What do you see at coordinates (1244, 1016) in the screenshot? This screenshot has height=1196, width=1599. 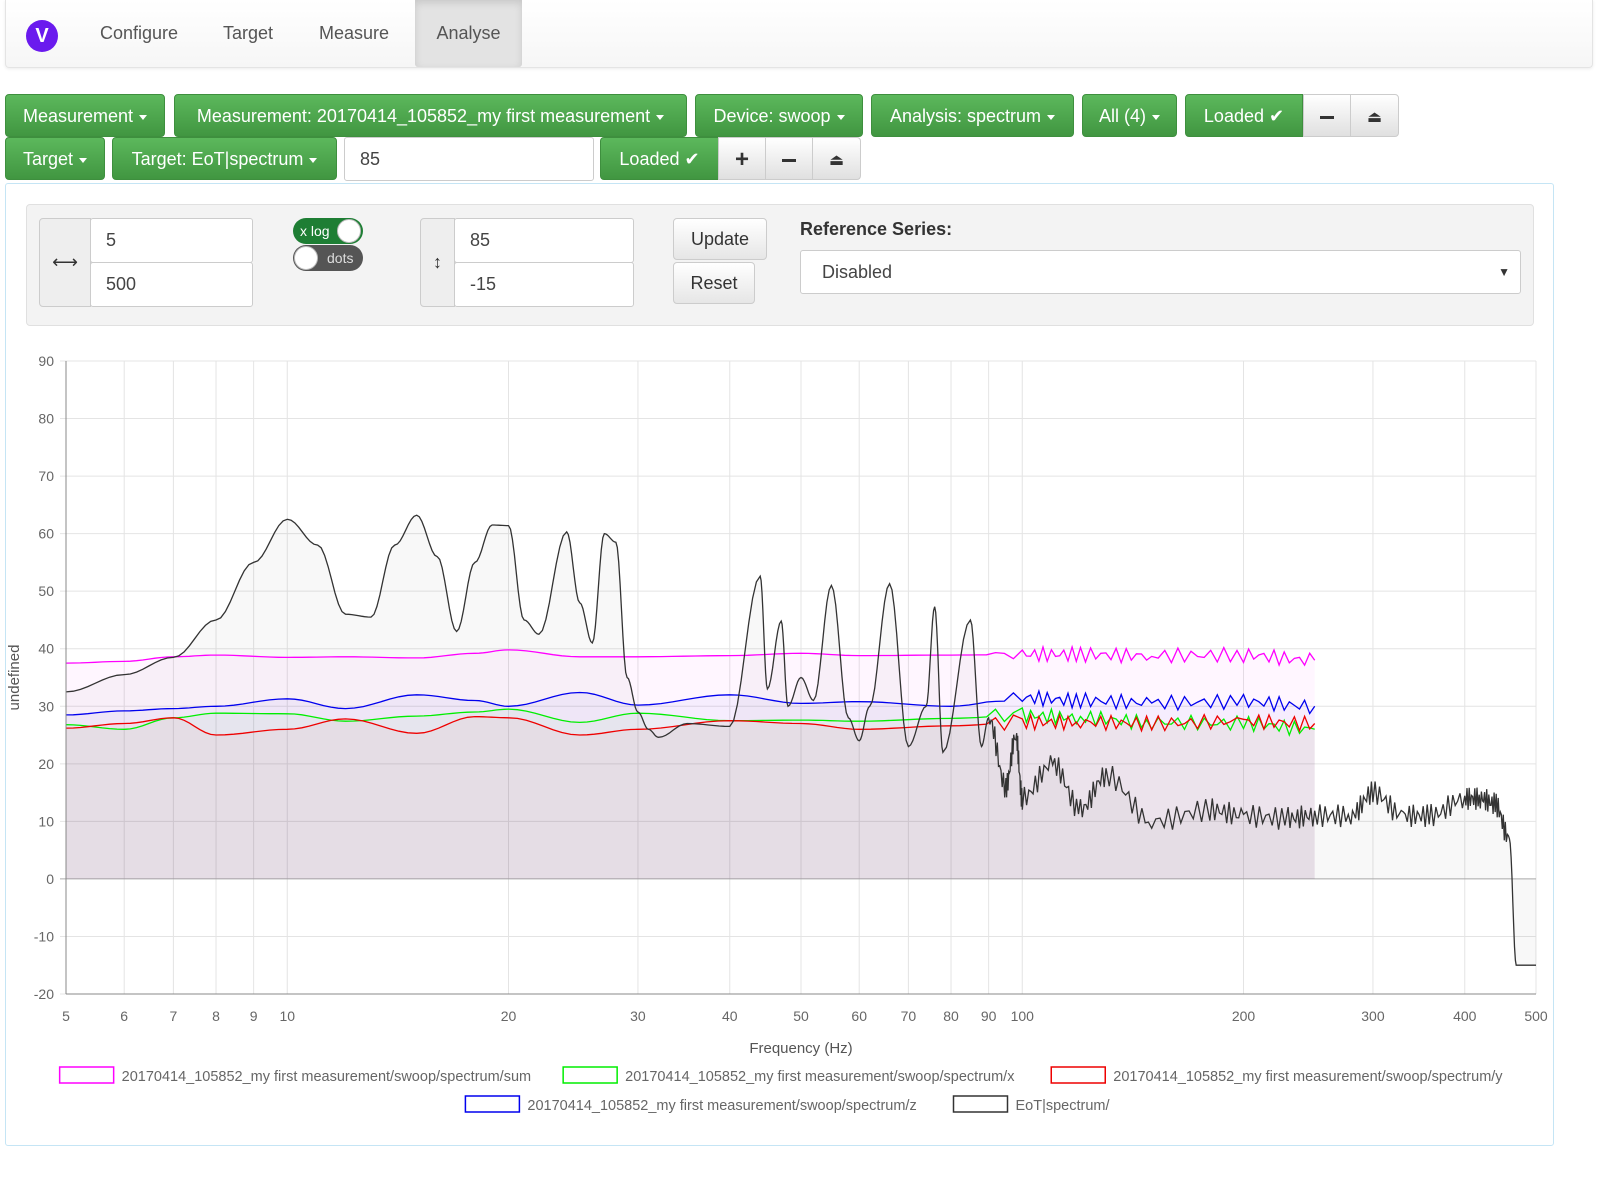 I see `x-tick-label: 200` at bounding box center [1244, 1016].